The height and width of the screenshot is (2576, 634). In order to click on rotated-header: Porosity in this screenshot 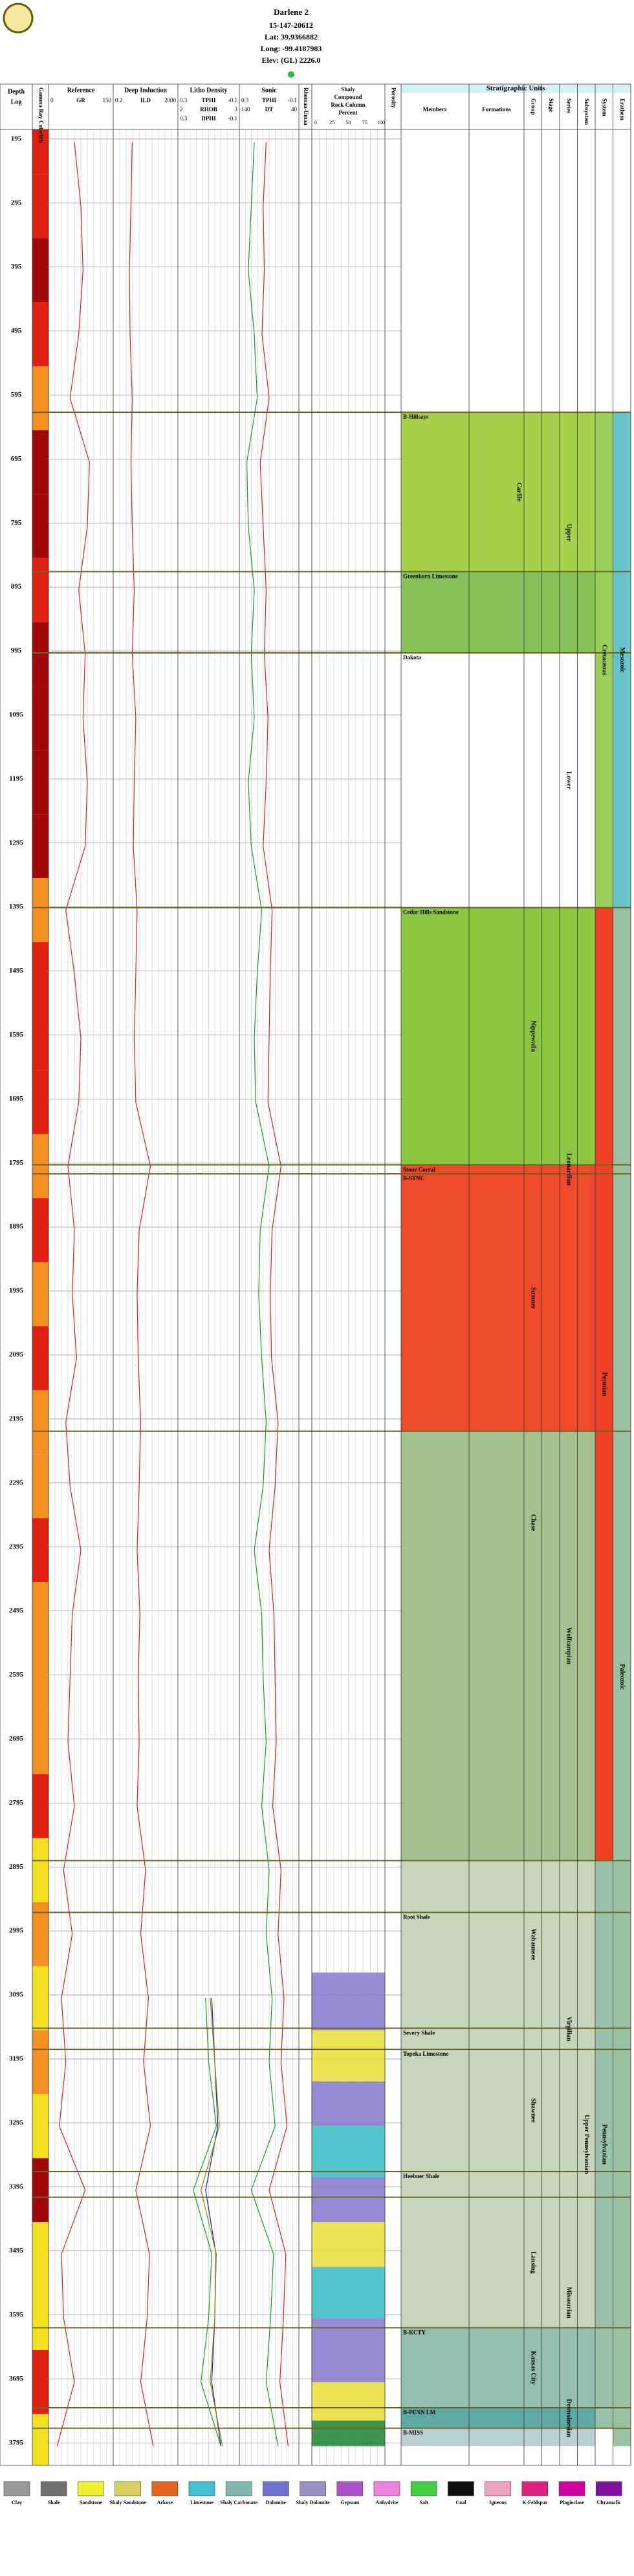, I will do `click(393, 98)`.